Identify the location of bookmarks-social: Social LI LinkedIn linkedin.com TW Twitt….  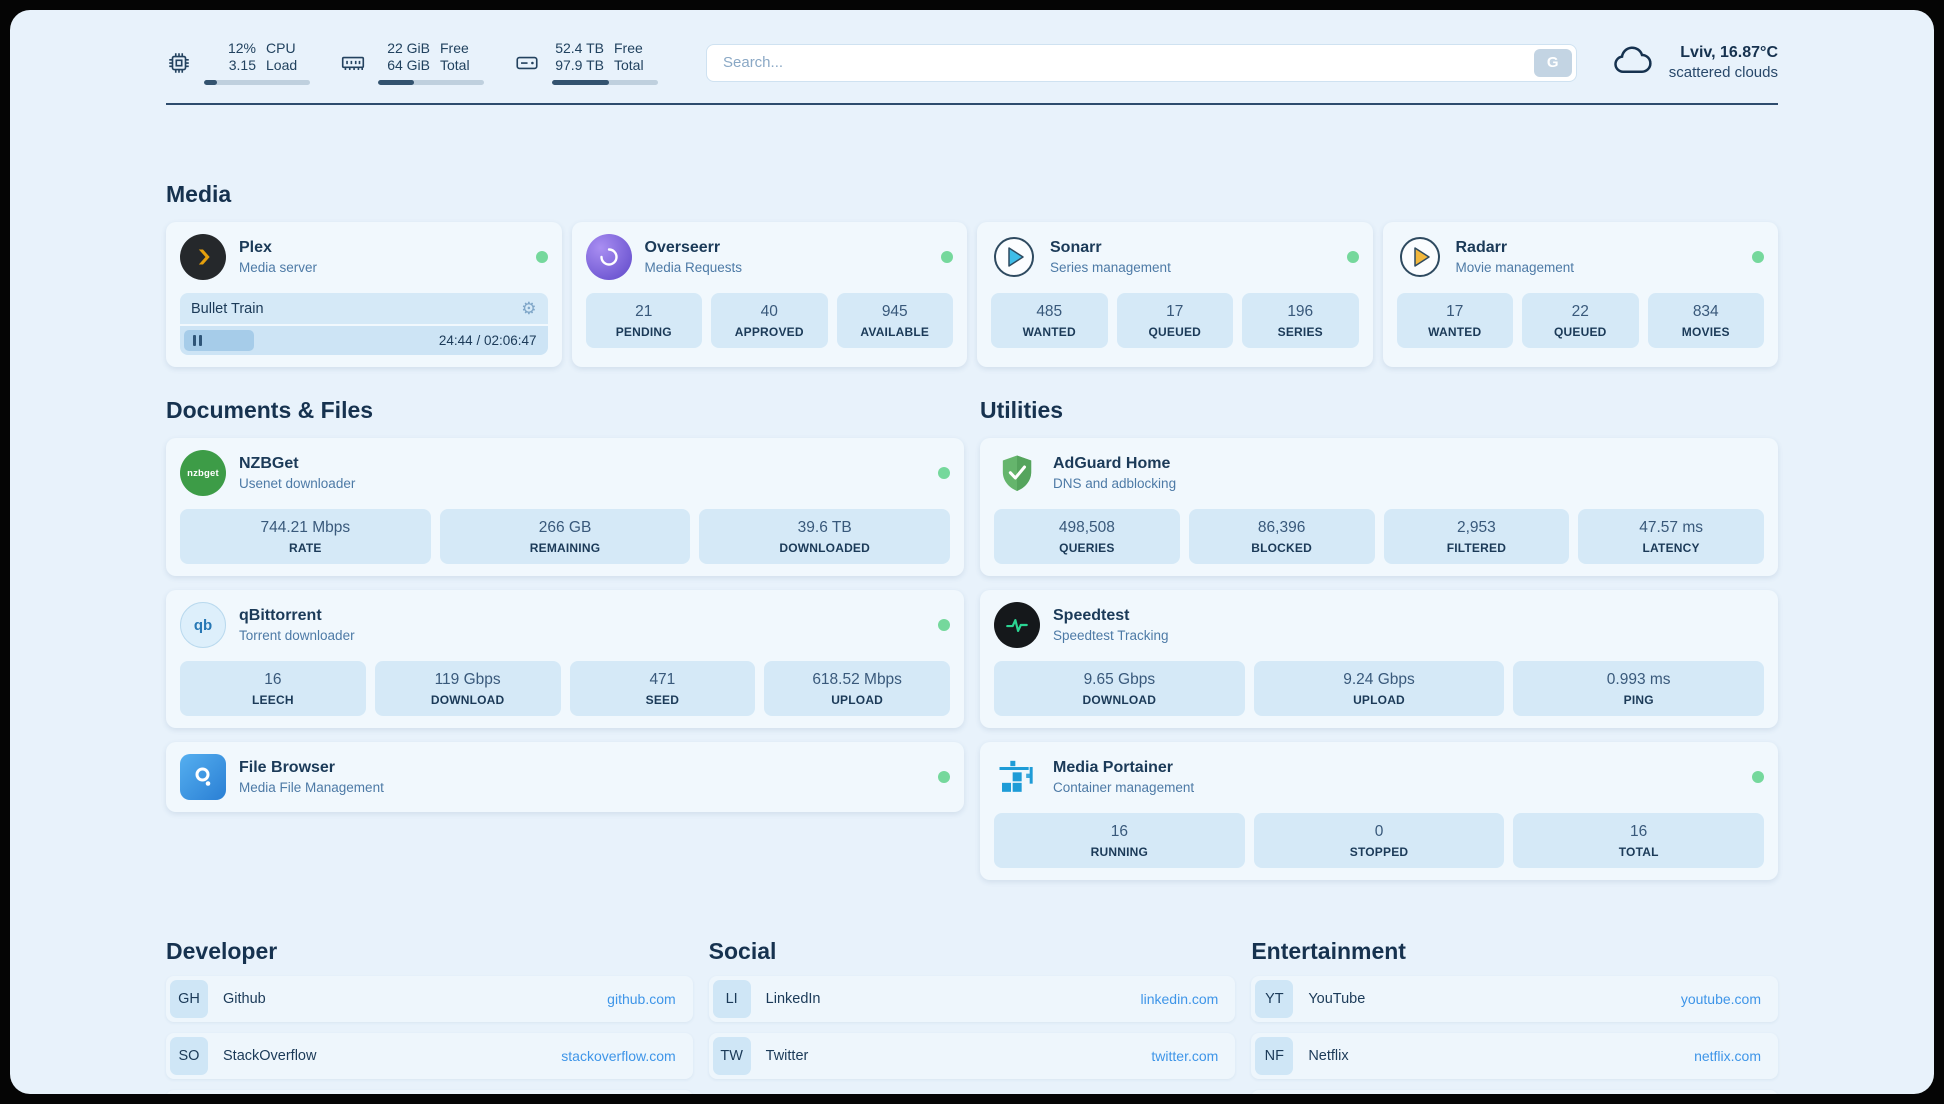
(972, 1016).